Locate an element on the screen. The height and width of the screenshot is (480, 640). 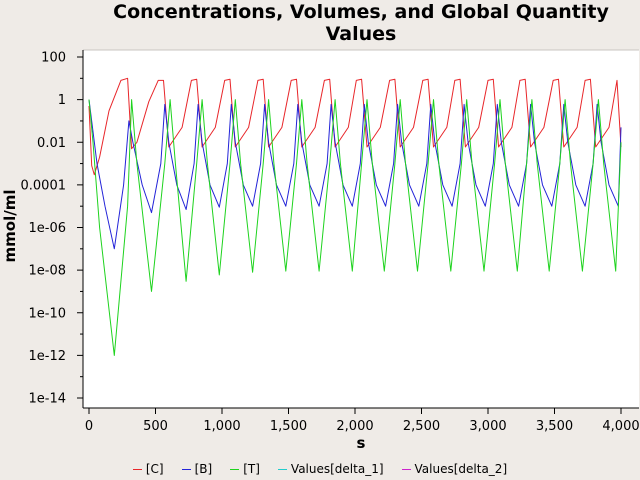
legend-item: [T] is located at coordinates (245, 469).